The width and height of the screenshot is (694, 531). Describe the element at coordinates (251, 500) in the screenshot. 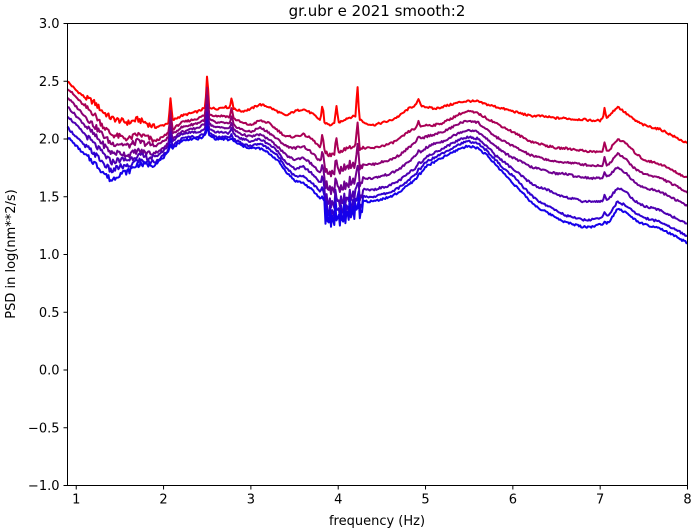

I see `x-tick-label: 3` at that location.